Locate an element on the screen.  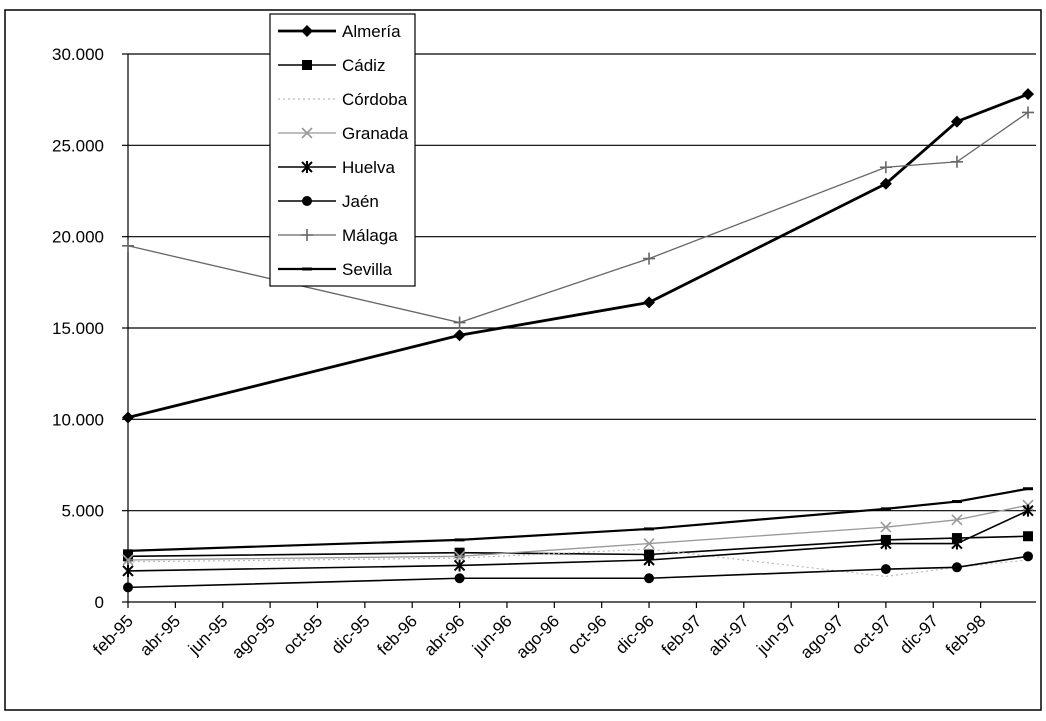
y-tick-label: 20.000 is located at coordinates (78, 237).